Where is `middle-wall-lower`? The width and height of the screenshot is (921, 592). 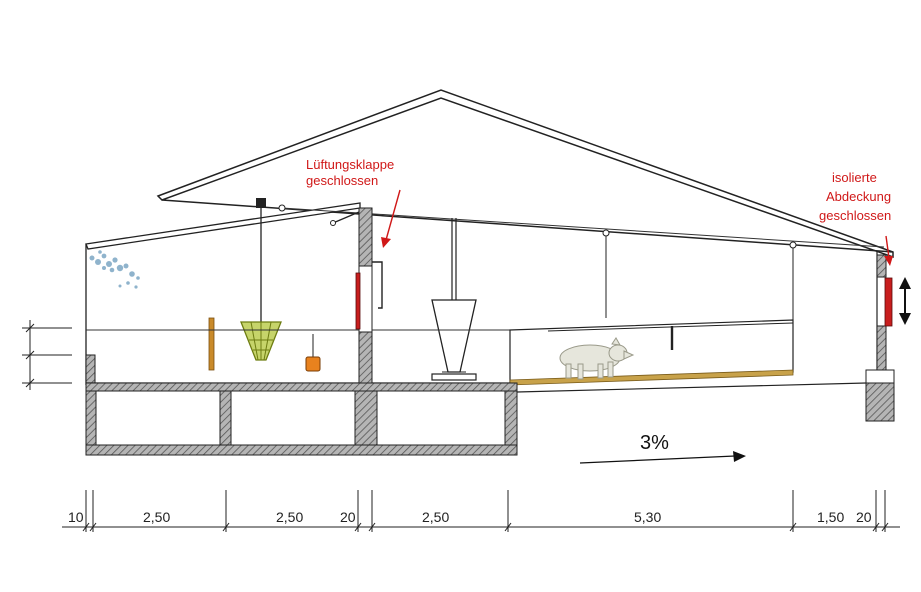 middle-wall-lower is located at coordinates (365, 360).